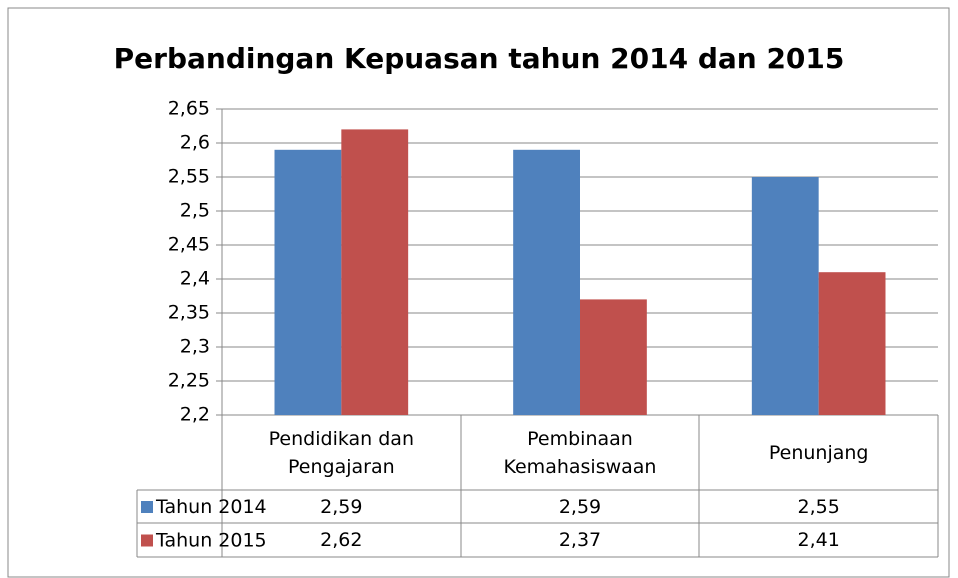 This screenshot has height=578, width=958. Describe the element at coordinates (211, 541) in the screenshot. I see `legend-label: Tahun 2015` at that location.